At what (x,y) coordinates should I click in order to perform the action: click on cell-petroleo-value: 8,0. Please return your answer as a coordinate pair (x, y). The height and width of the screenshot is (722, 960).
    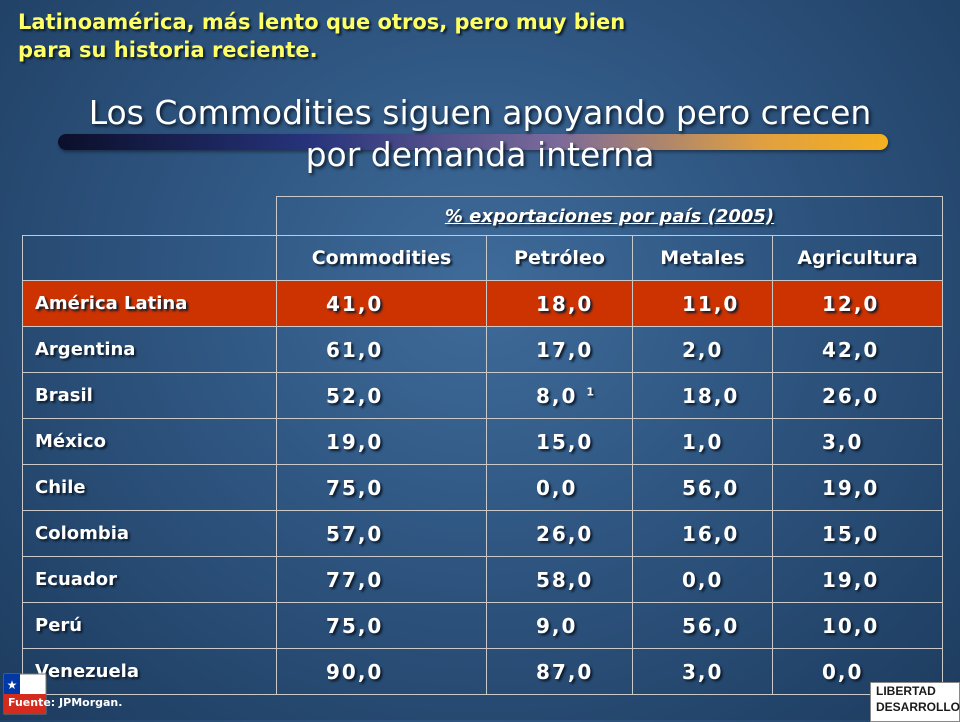
    Looking at the image, I should click on (557, 395).